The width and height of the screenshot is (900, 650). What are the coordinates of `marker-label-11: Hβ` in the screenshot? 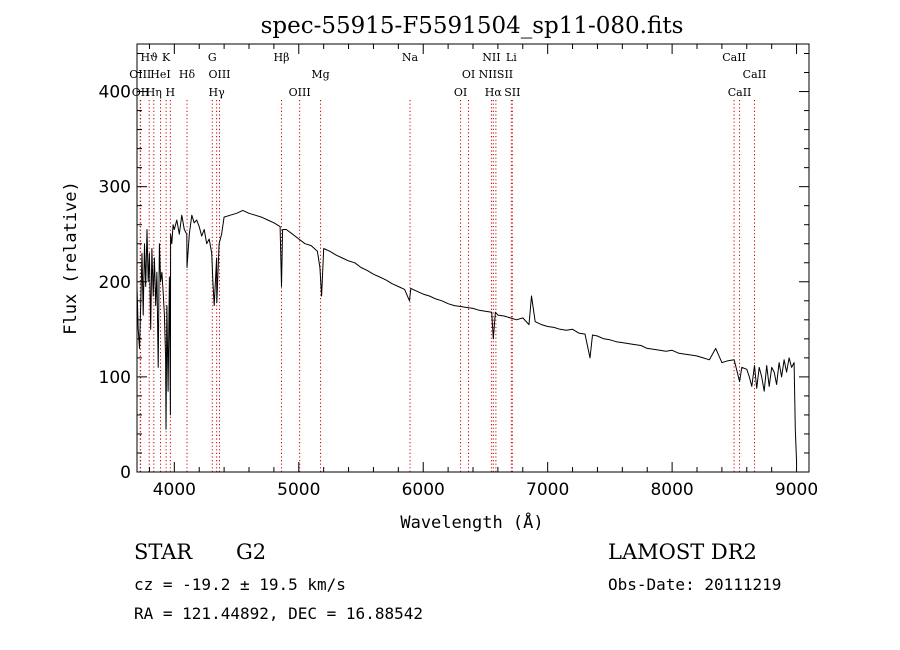 It's located at (282, 57).